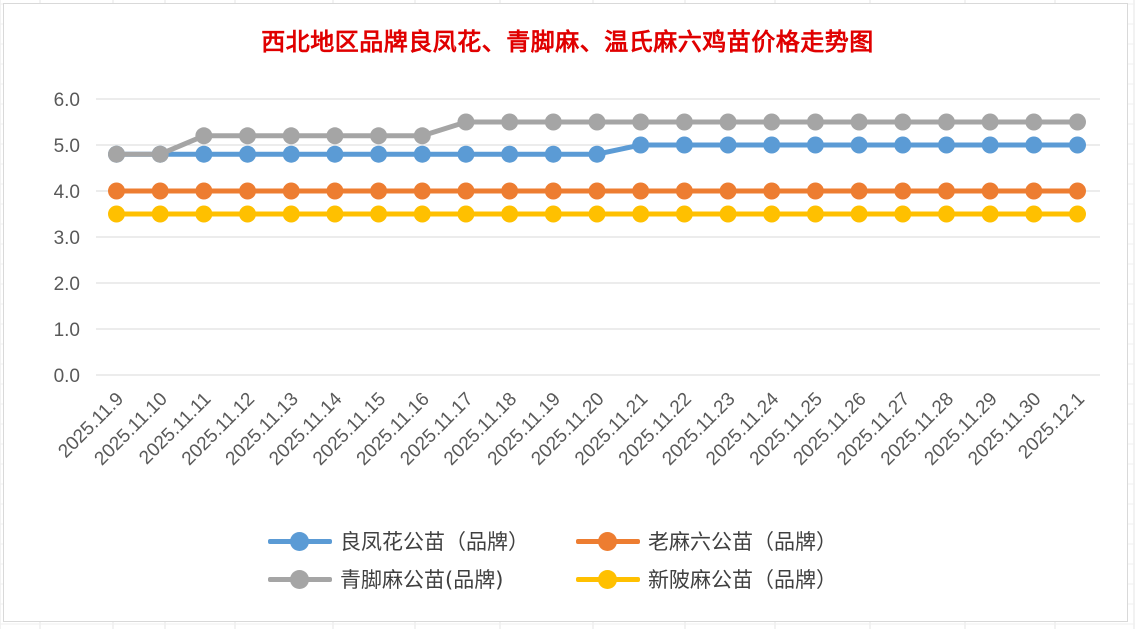 This screenshot has width=1135, height=629. Describe the element at coordinates (726, 541) in the screenshot. I see `legend-item: 老麻六公苗（品牌）` at that location.